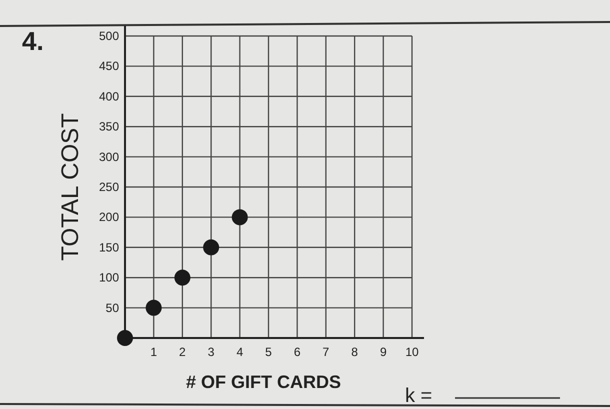  Describe the element at coordinates (113, 307) in the screenshot. I see `y-tick-label: 50` at that location.